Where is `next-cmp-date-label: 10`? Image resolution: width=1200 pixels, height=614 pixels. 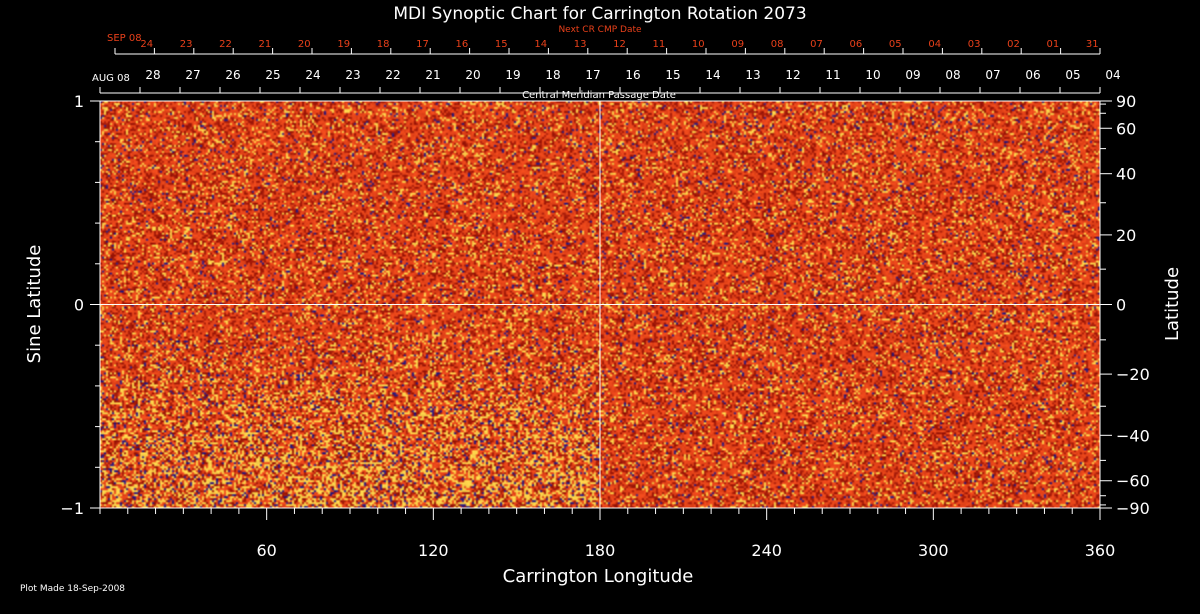
next-cmp-date-label: 10 is located at coordinates (698, 44).